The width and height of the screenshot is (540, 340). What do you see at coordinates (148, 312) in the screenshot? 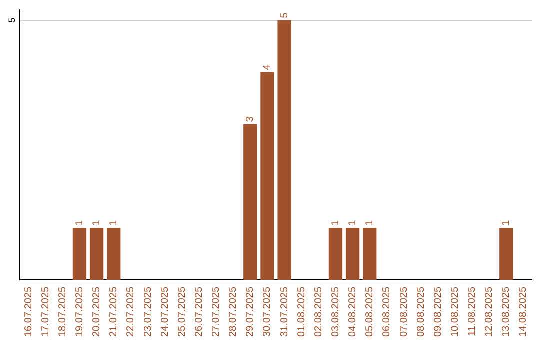
I see `x-tick-label: 23.07.2025` at bounding box center [148, 312].